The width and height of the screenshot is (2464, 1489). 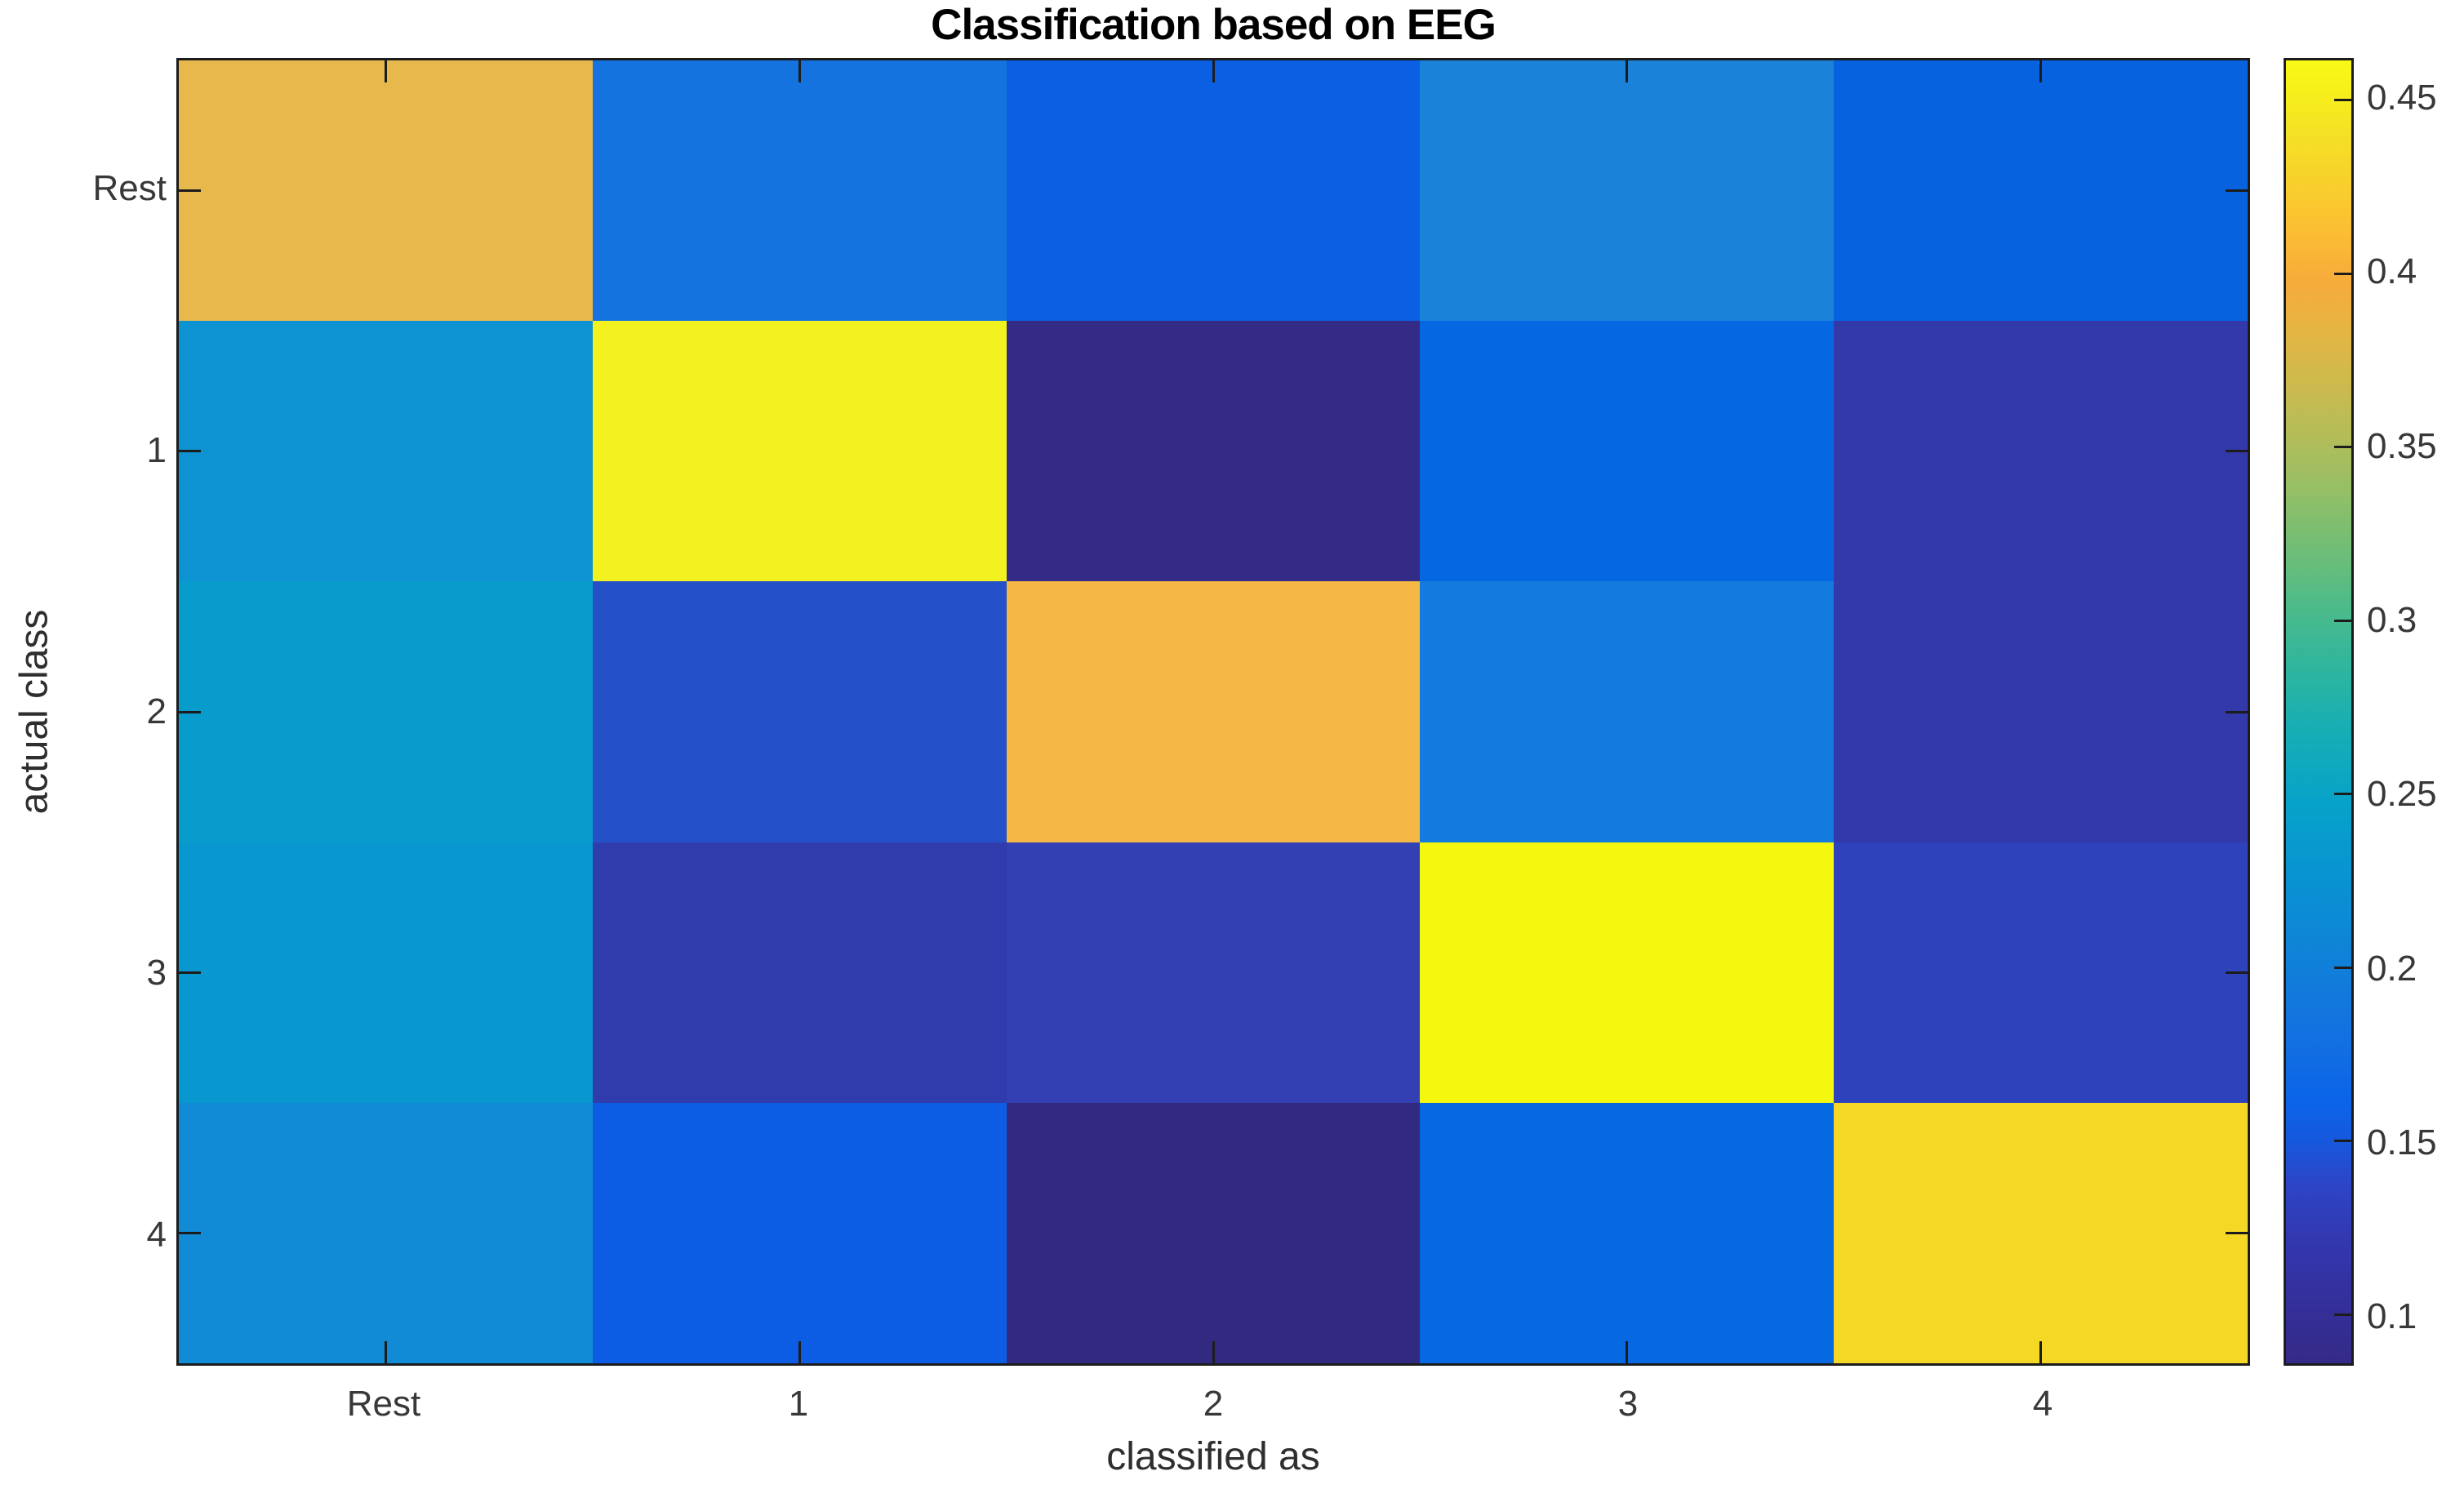 I want to click on y-tick-label: 2, so click(x=156, y=711).